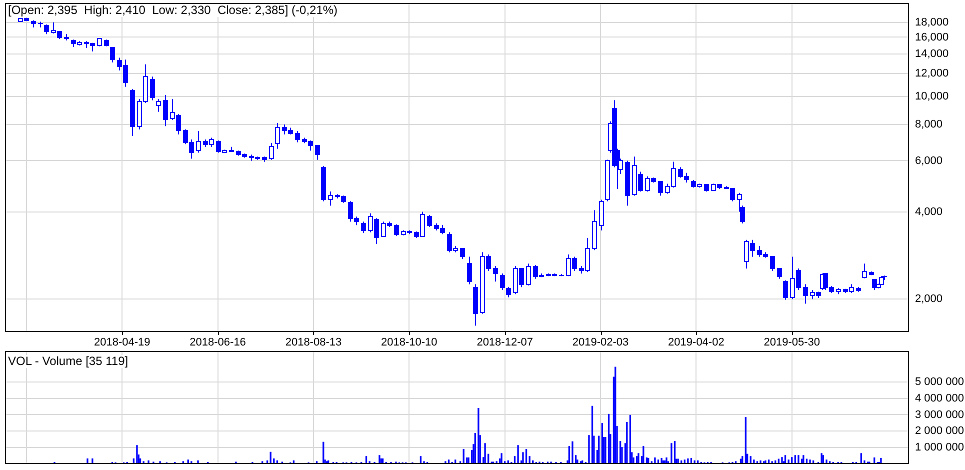 Image resolution: width=965 pixels, height=470 pixels. What do you see at coordinates (68, 361) in the screenshot?
I see `chart-title: VOL - Volume [35 119]` at bounding box center [68, 361].